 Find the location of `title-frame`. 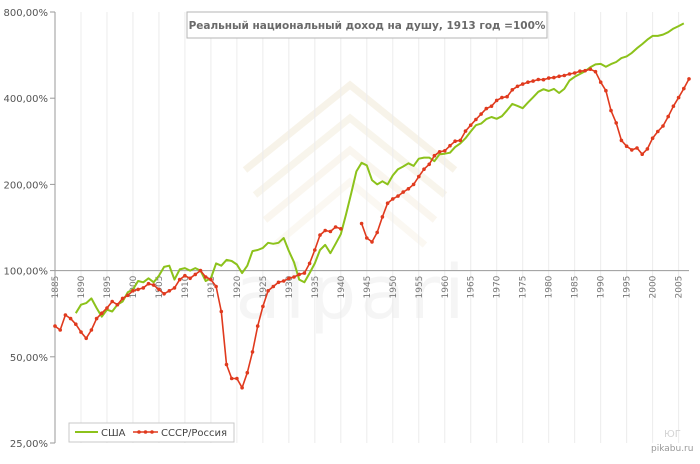

title-frame is located at coordinates (367, 25).